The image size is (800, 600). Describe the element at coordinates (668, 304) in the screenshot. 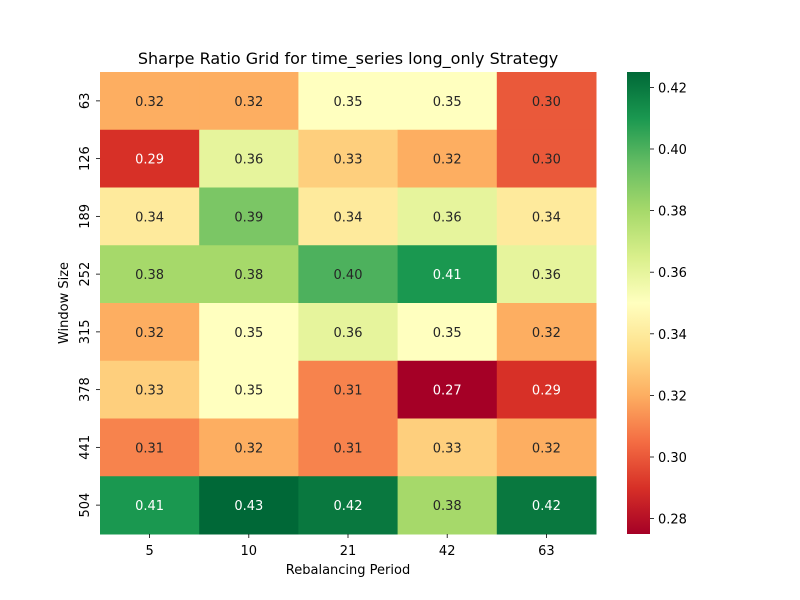

I see `colorbar-ticks: 0.28 0.30 0.32 0.34 0.36 0.38 0.40 0.42` at that location.